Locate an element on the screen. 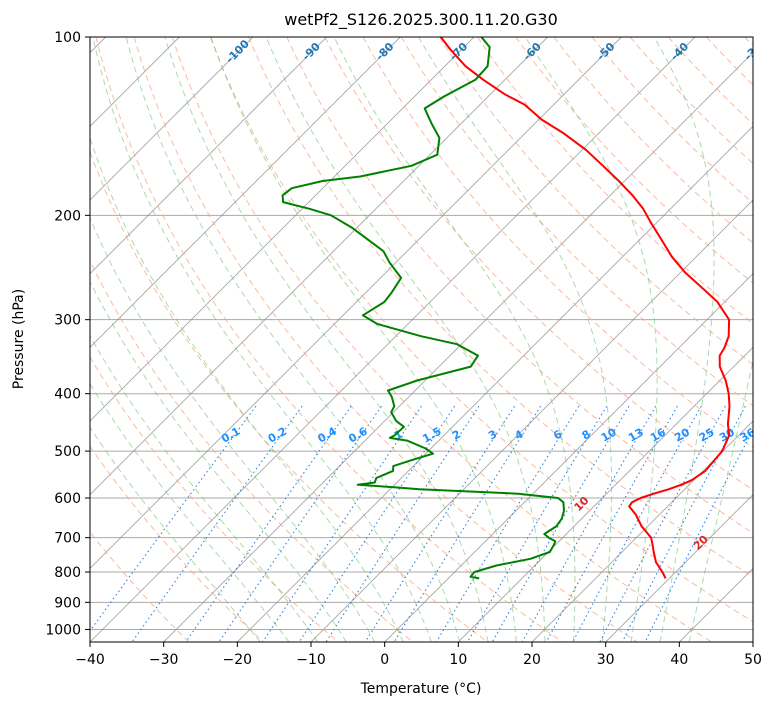  y-tick-label: 600 is located at coordinates (67, 499).